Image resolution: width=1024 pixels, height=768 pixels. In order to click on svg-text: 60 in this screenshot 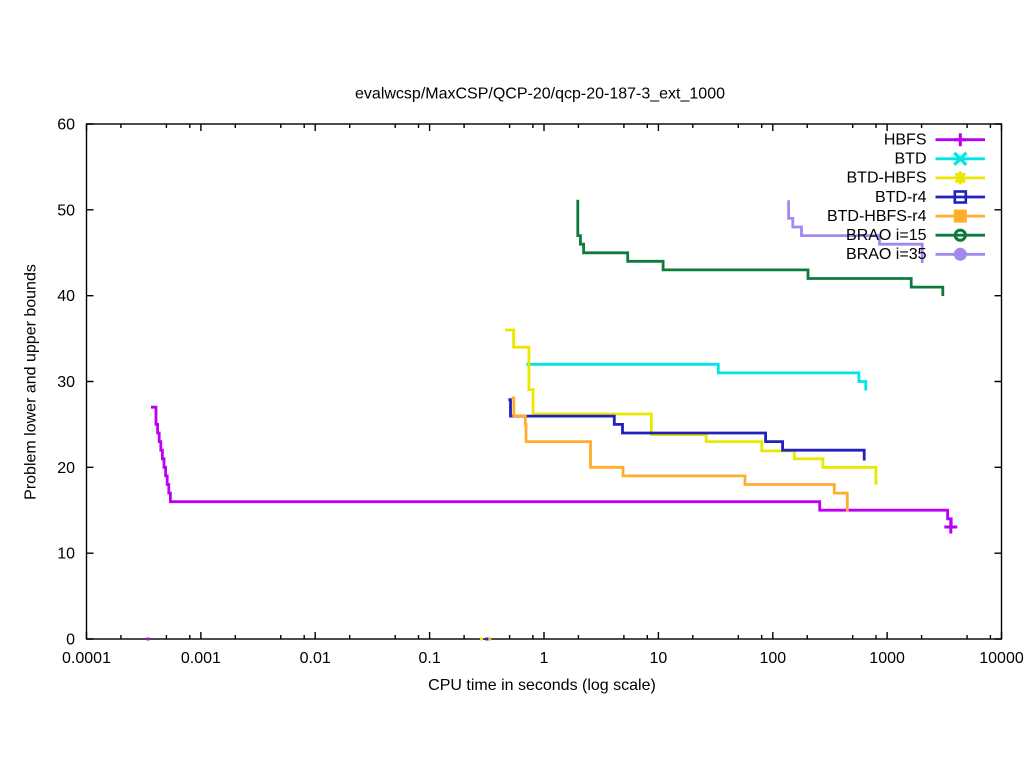, I will do `click(66, 125)`.